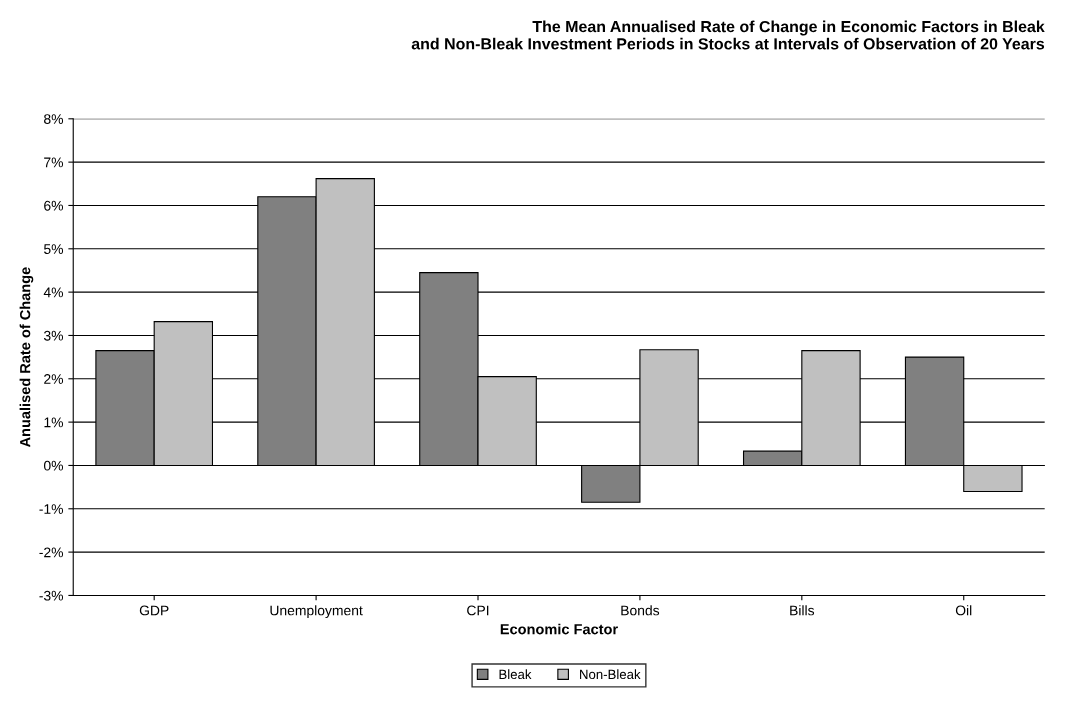 Image resolution: width=1077 pixels, height=703 pixels. Describe the element at coordinates (478, 610) in the screenshot. I see `x-tick-label: CPI` at that location.